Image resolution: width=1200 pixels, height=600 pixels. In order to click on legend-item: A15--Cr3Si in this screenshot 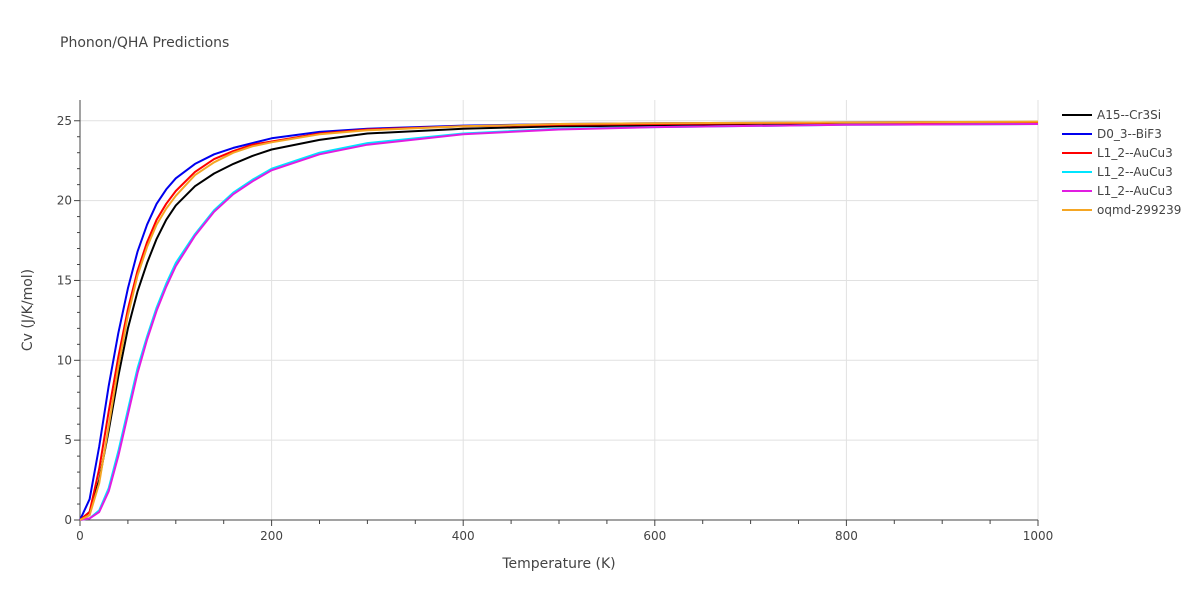, I will do `click(1111, 115)`.